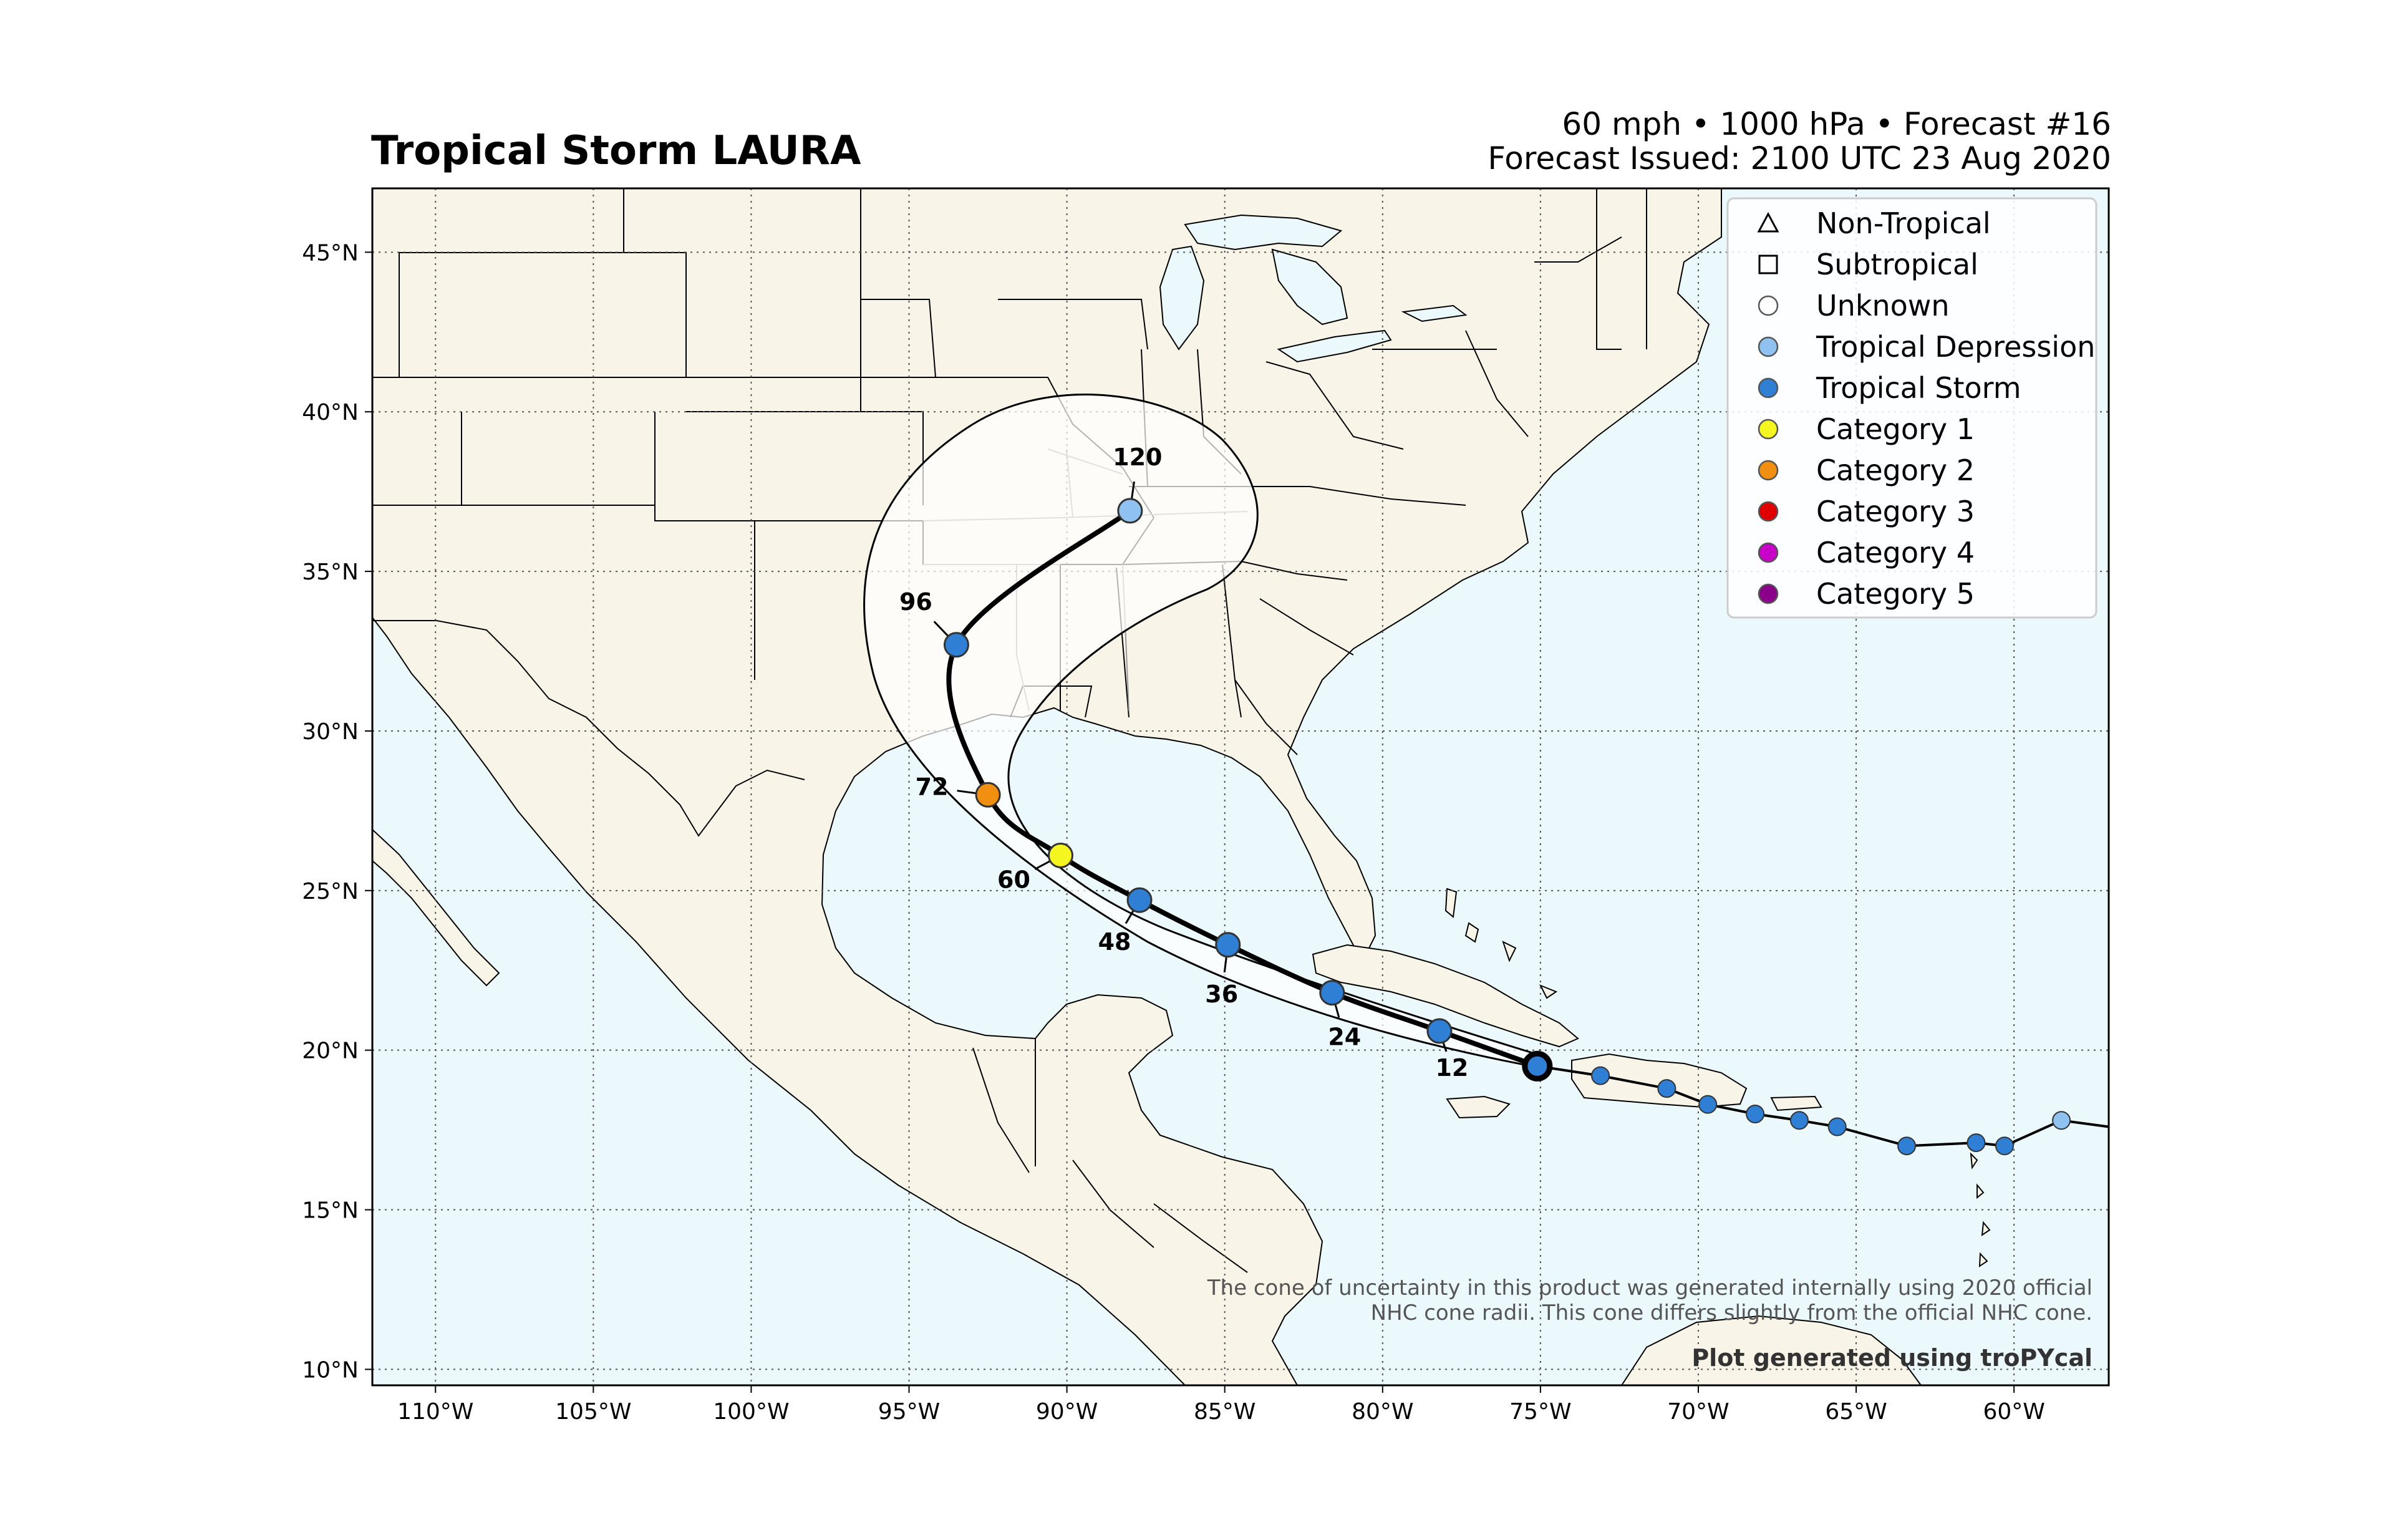 This screenshot has width=2395, height=1540. Describe the element at coordinates (1182, 298) in the screenshot. I see `lake-michigan` at that location.